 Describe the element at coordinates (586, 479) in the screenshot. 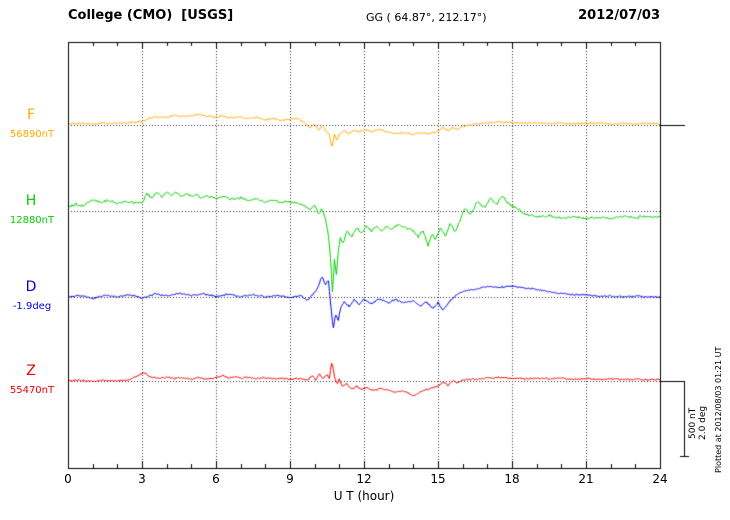

I see `x-tick-label: 21` at that location.